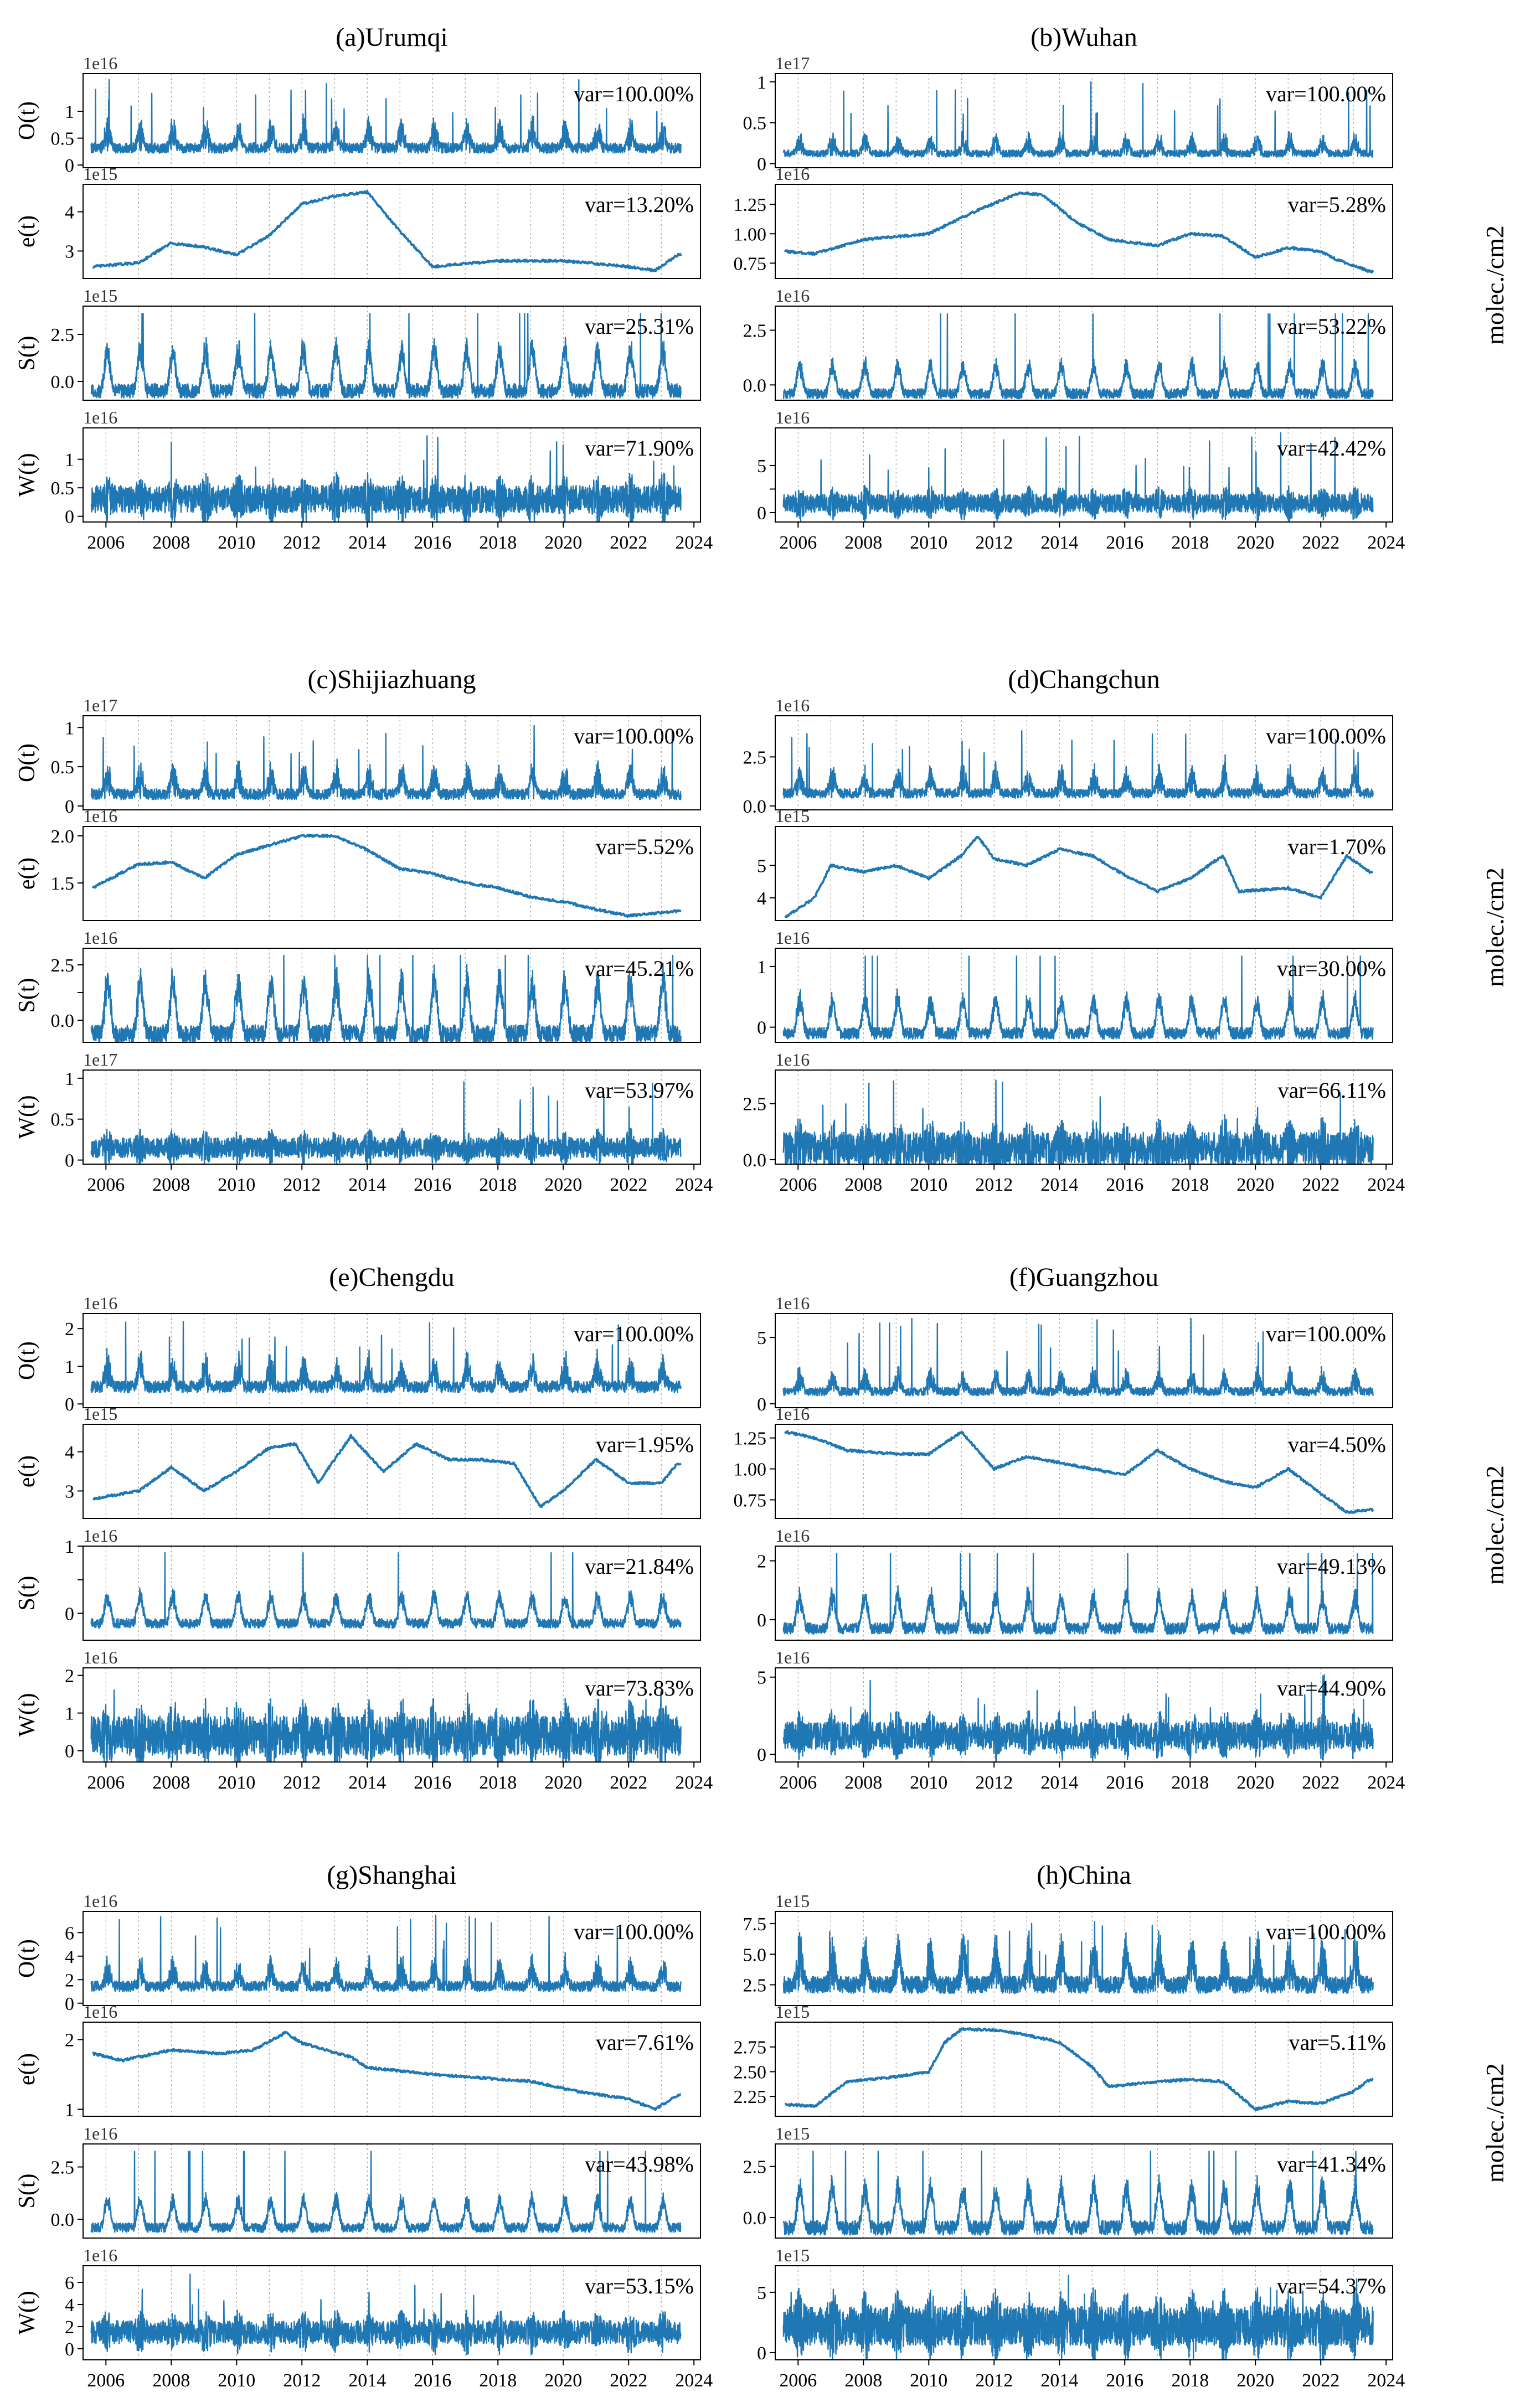  I want to click on y-tick-label: 5.0, so click(755, 1955).